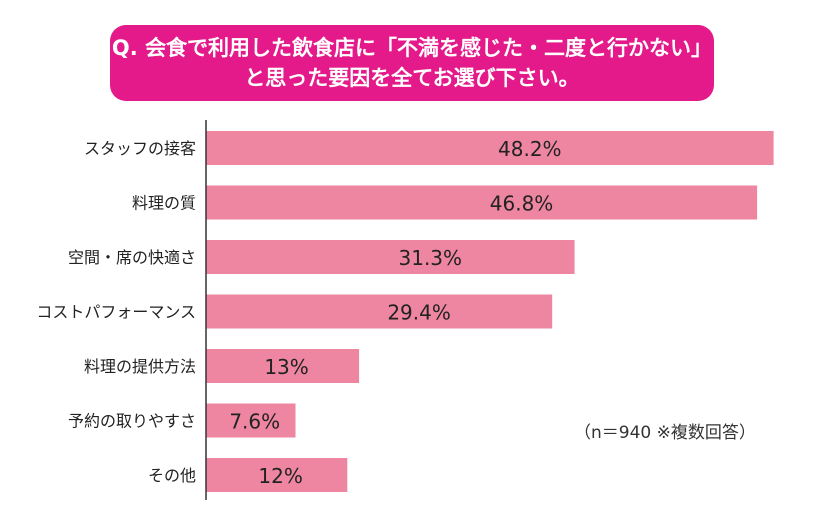  Describe the element at coordinates (431, 258) in the screenshot. I see `value-label-2: 31.3%` at that location.